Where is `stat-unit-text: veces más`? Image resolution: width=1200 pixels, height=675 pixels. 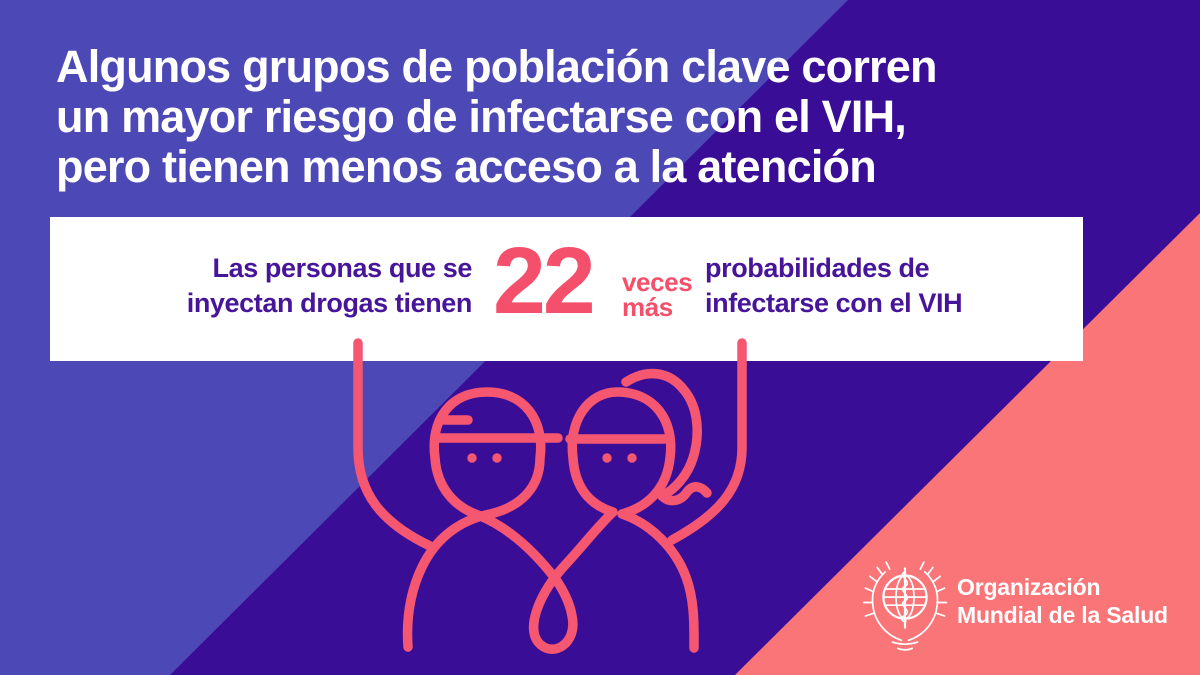 stat-unit-text: veces más is located at coordinates (657, 294).